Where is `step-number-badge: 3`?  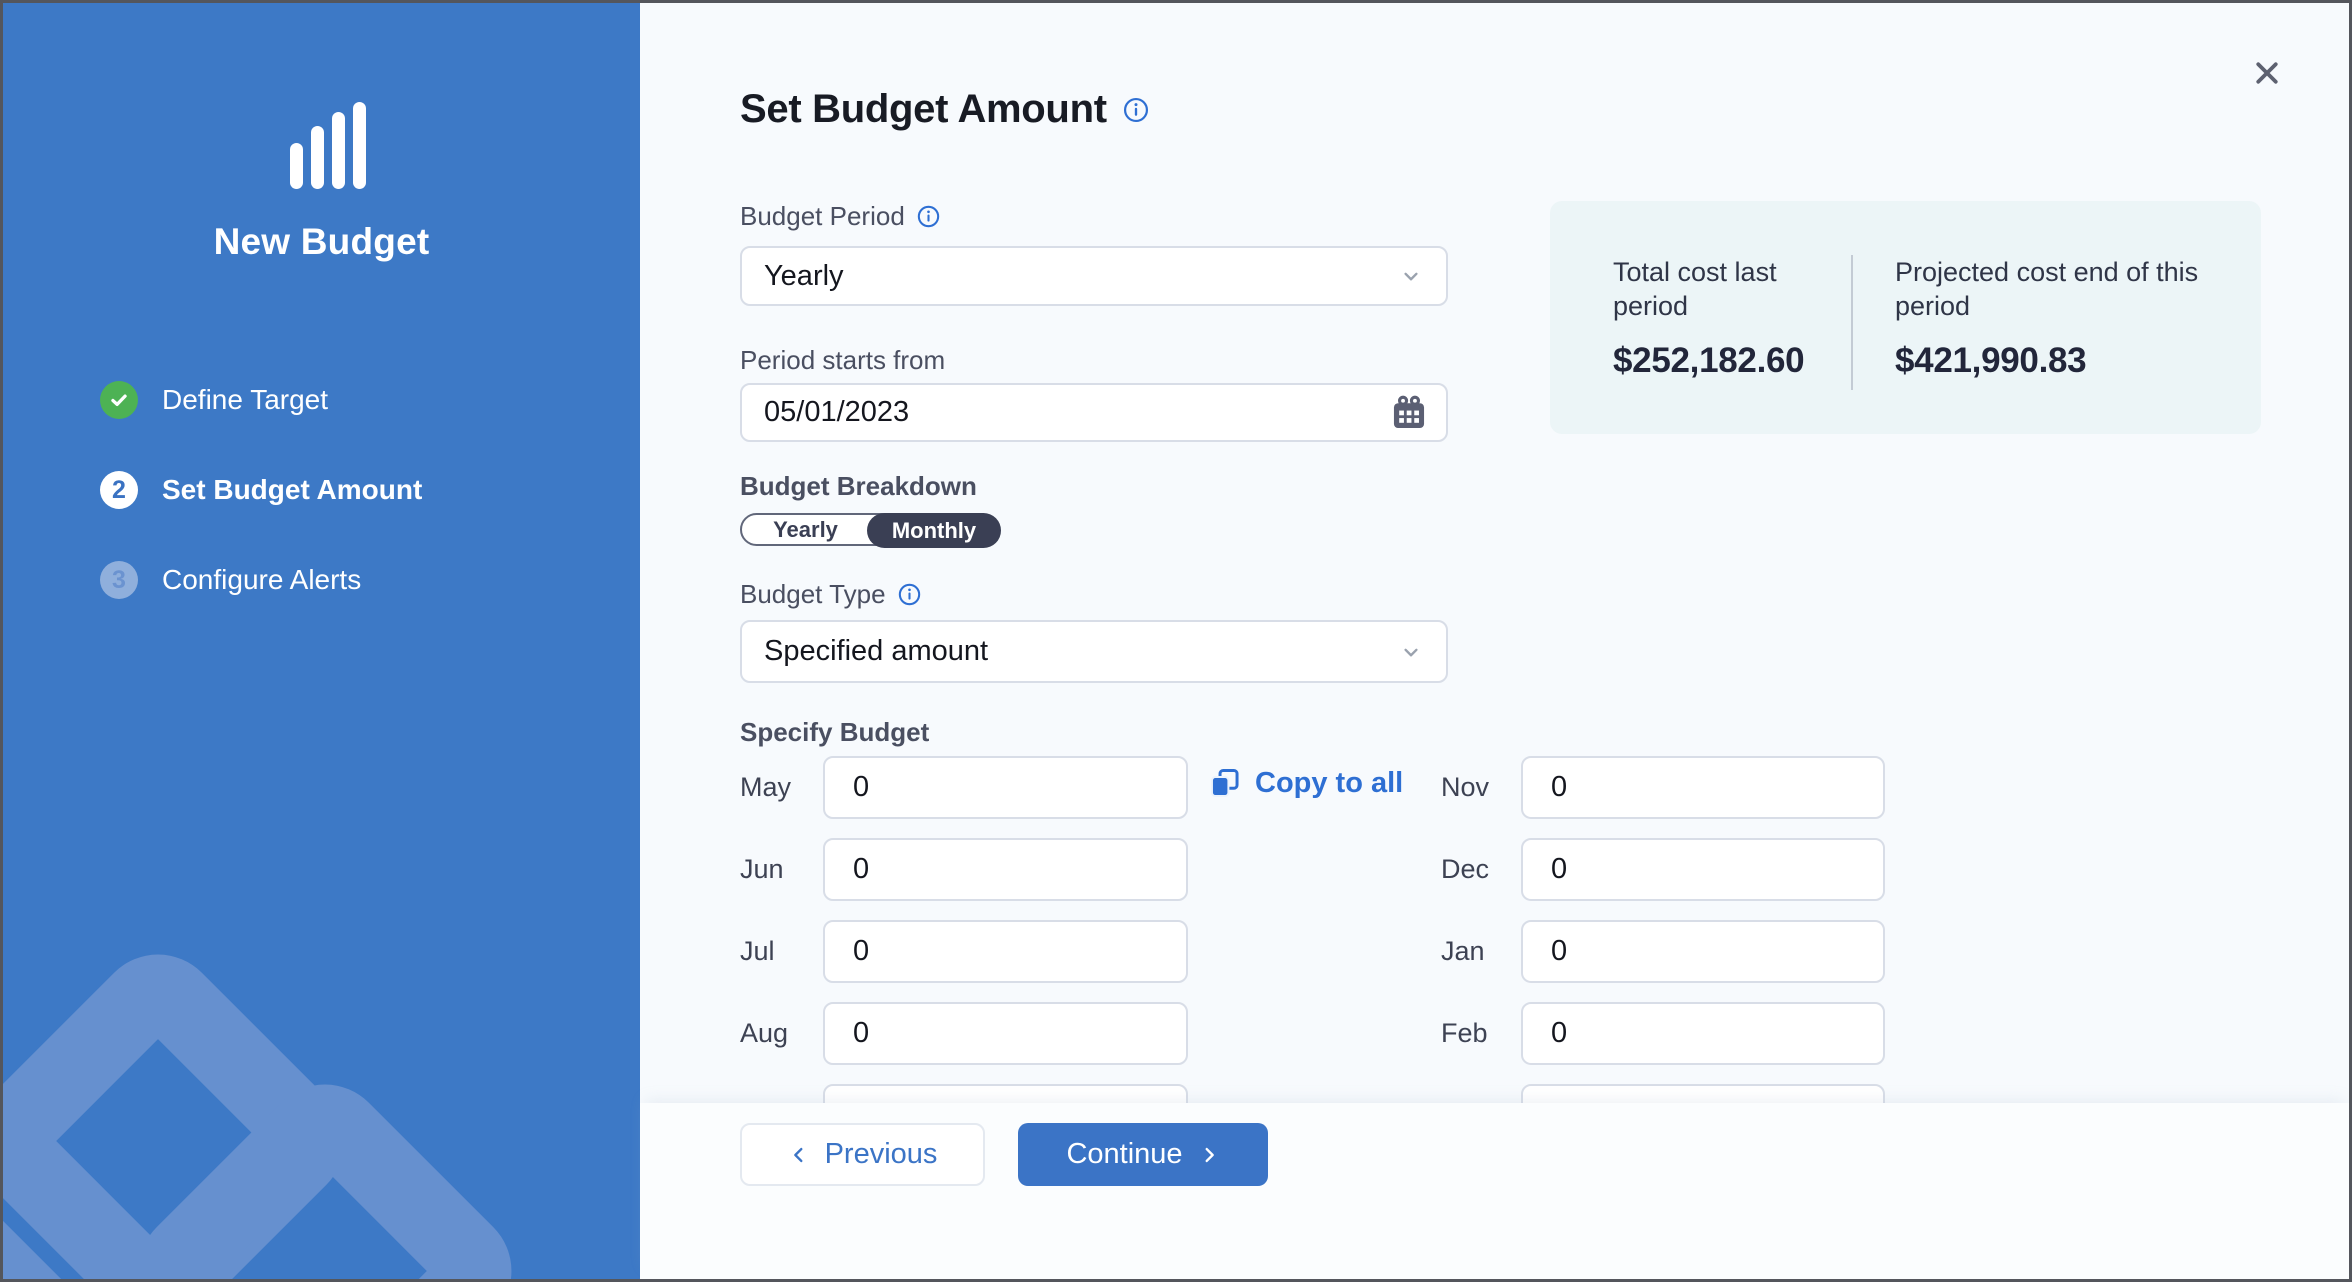 step-number-badge: 3 is located at coordinates (119, 580).